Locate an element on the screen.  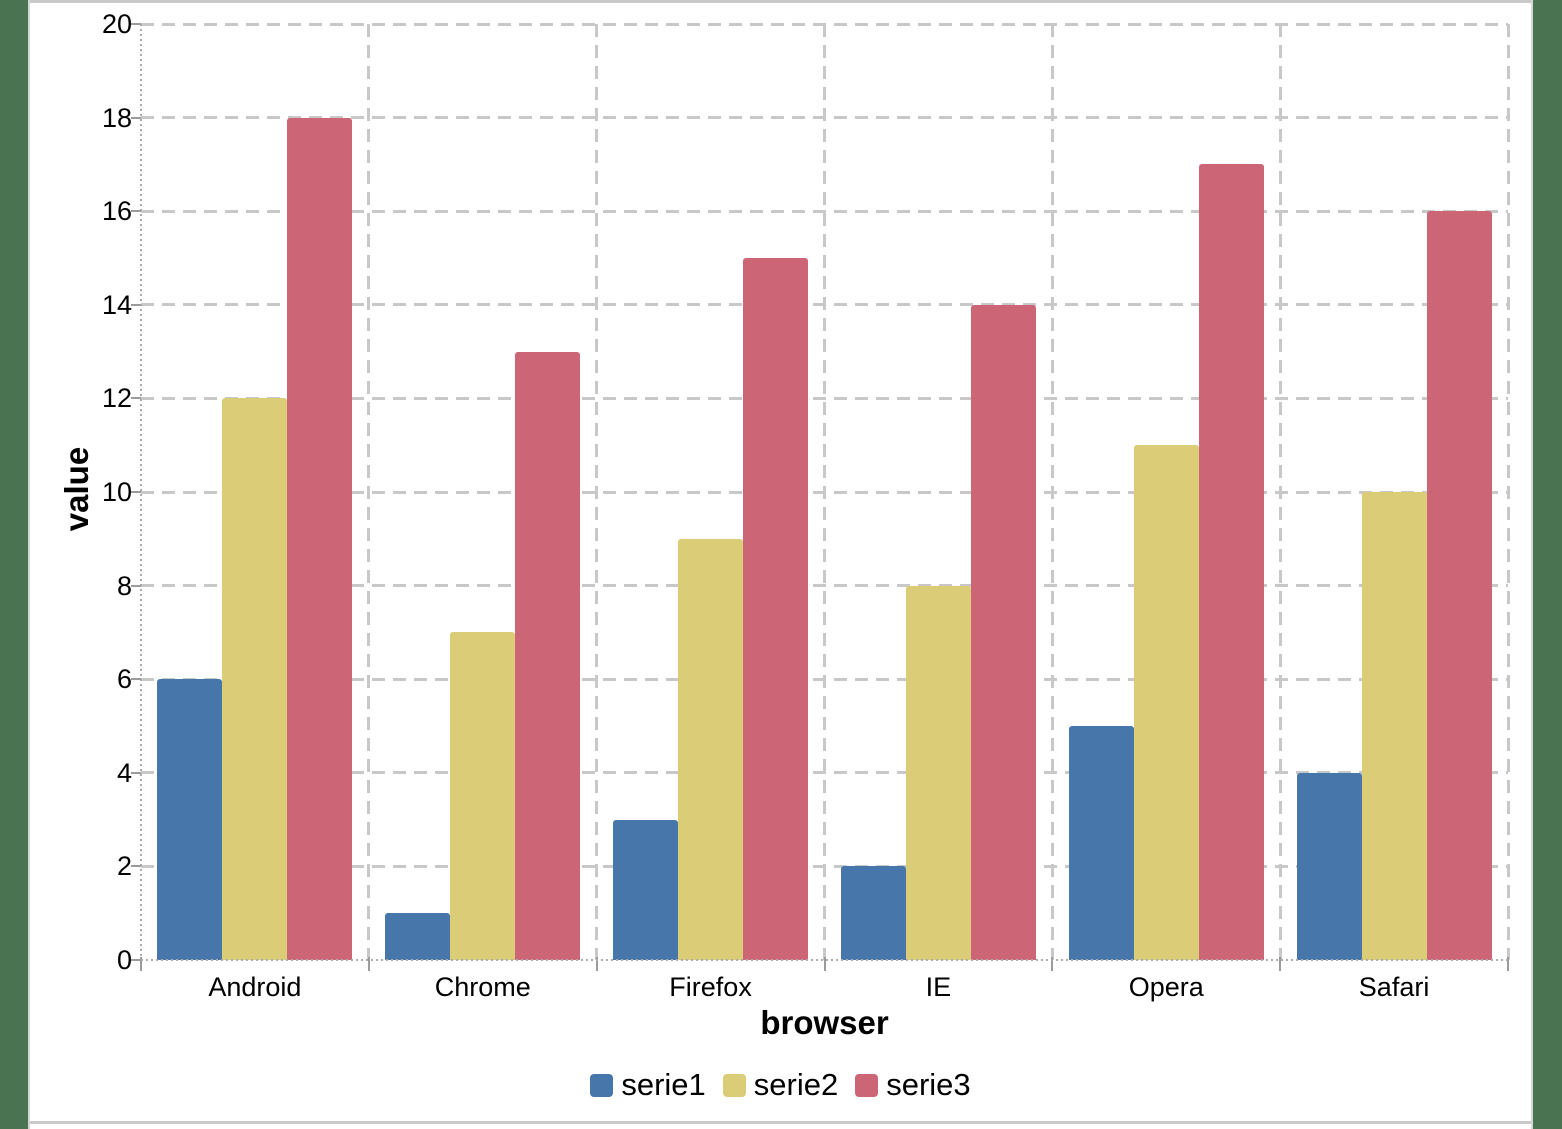
y-tick-label-14: 14 is located at coordinates (116, 304).